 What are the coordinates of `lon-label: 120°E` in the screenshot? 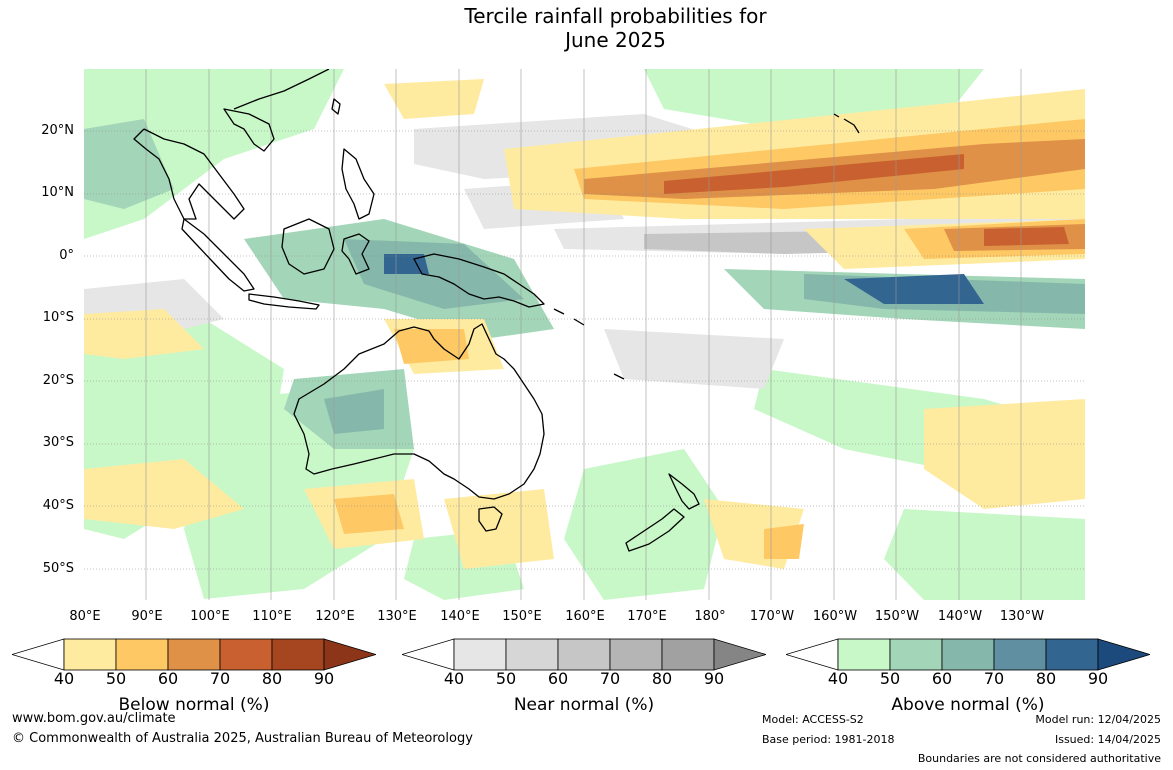 It's located at (335, 616).